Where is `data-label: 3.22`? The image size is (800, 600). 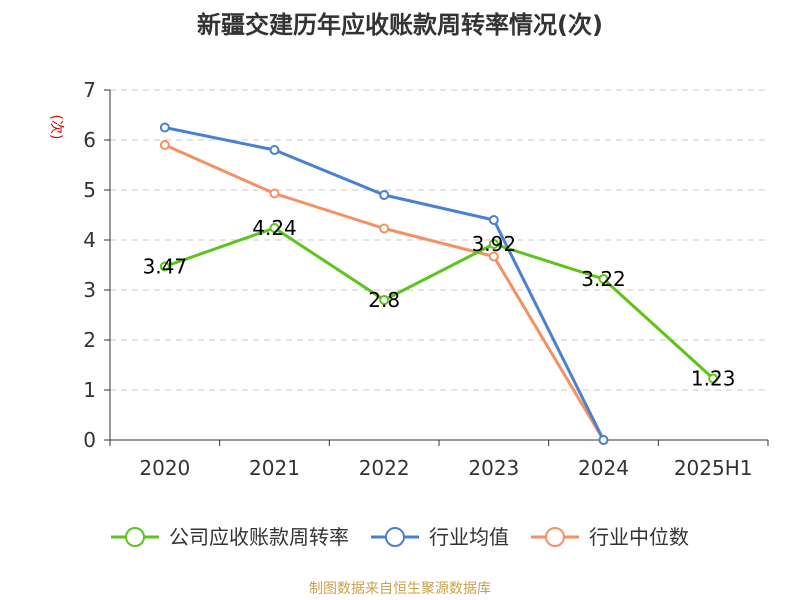
data-label: 3.22 is located at coordinates (603, 279).